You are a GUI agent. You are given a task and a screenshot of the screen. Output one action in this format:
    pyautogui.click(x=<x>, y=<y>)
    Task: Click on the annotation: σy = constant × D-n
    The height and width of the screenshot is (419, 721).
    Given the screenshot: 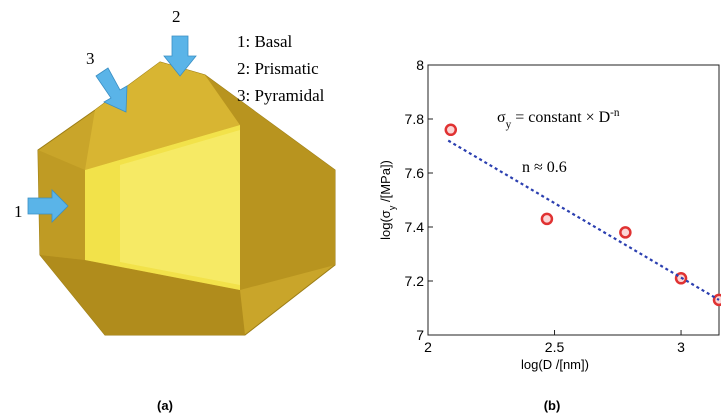 What is the action you would take?
    pyautogui.click(x=558, y=119)
    